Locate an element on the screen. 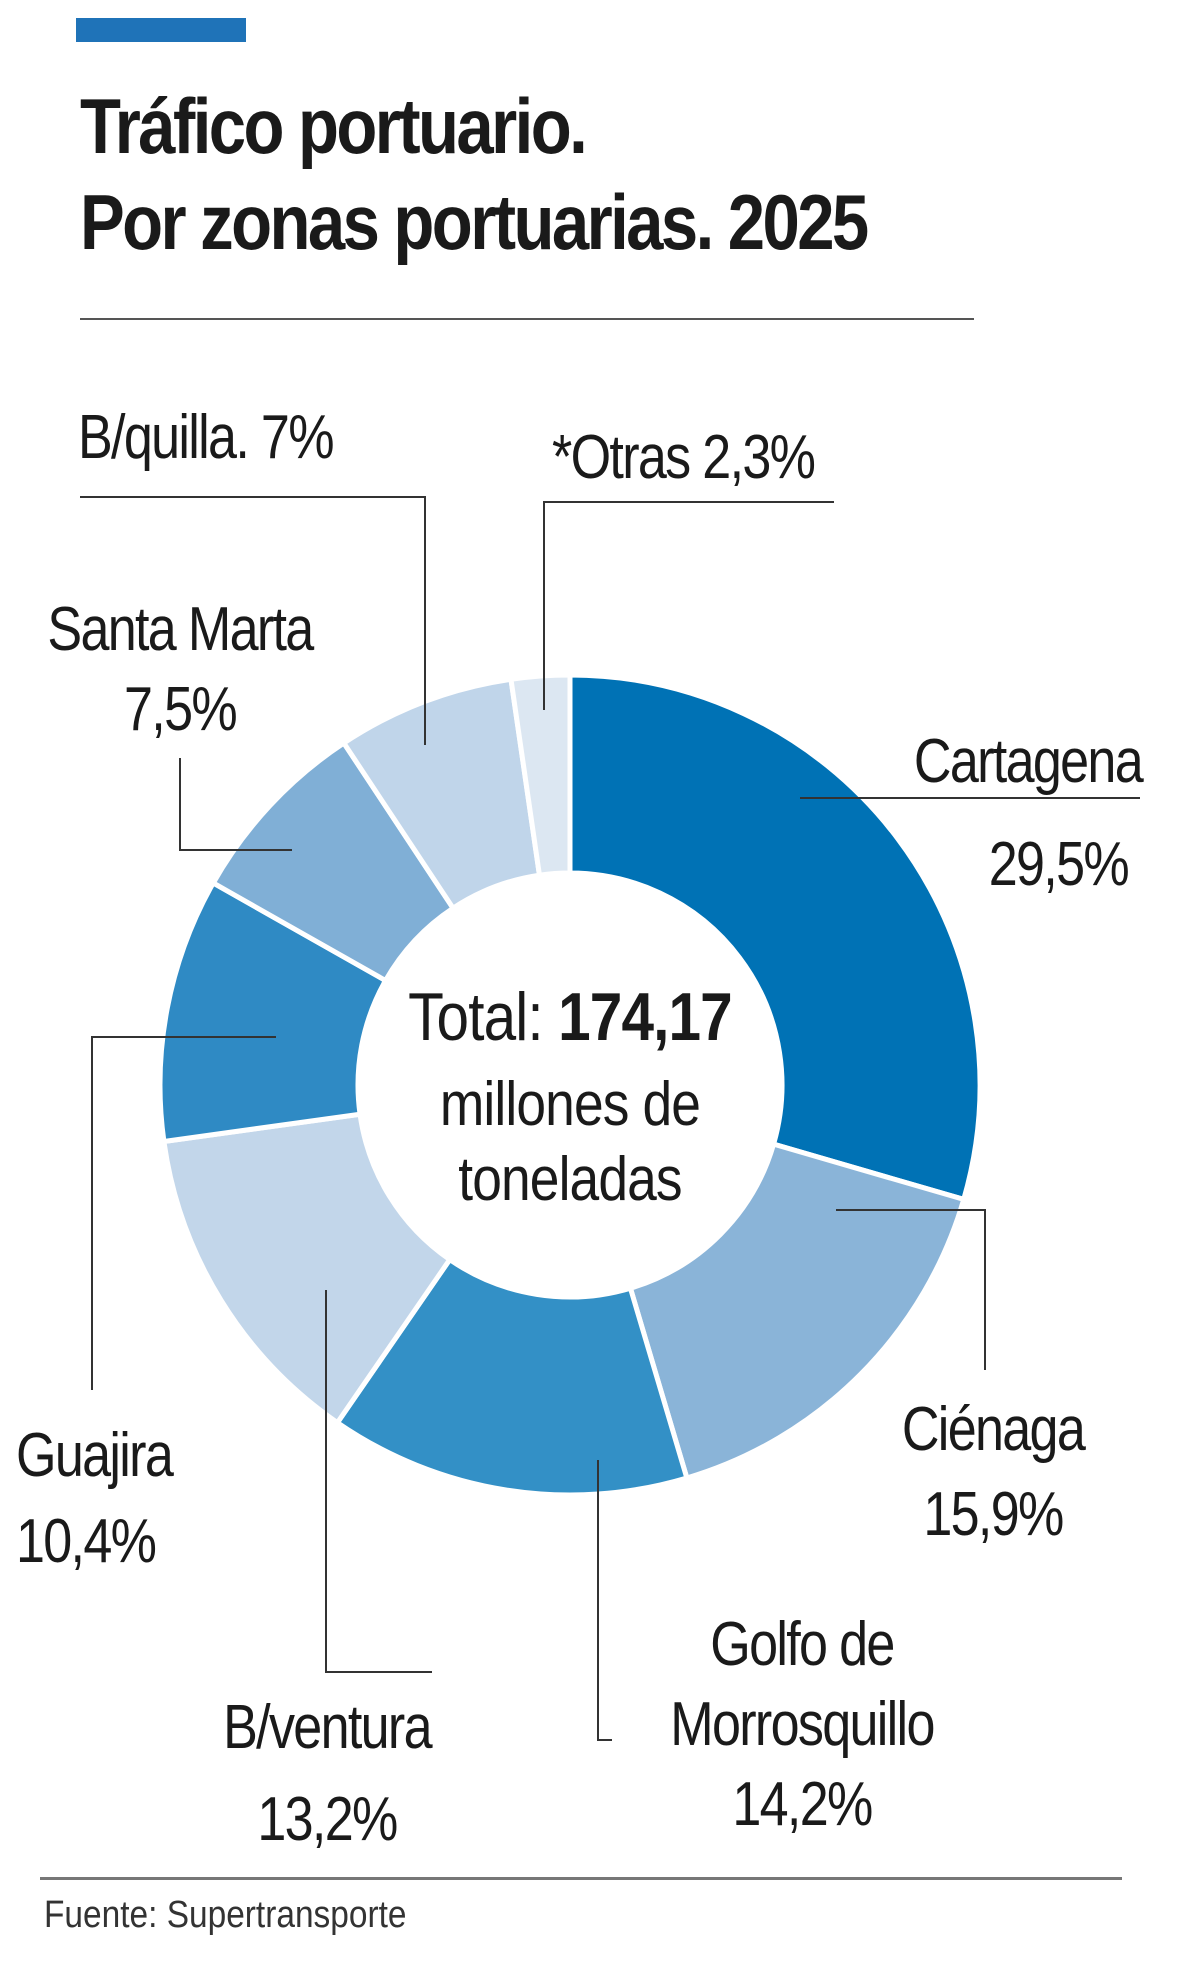 This screenshot has width=1200, height=1964. leader-line-santa-marta is located at coordinates (235, 804).